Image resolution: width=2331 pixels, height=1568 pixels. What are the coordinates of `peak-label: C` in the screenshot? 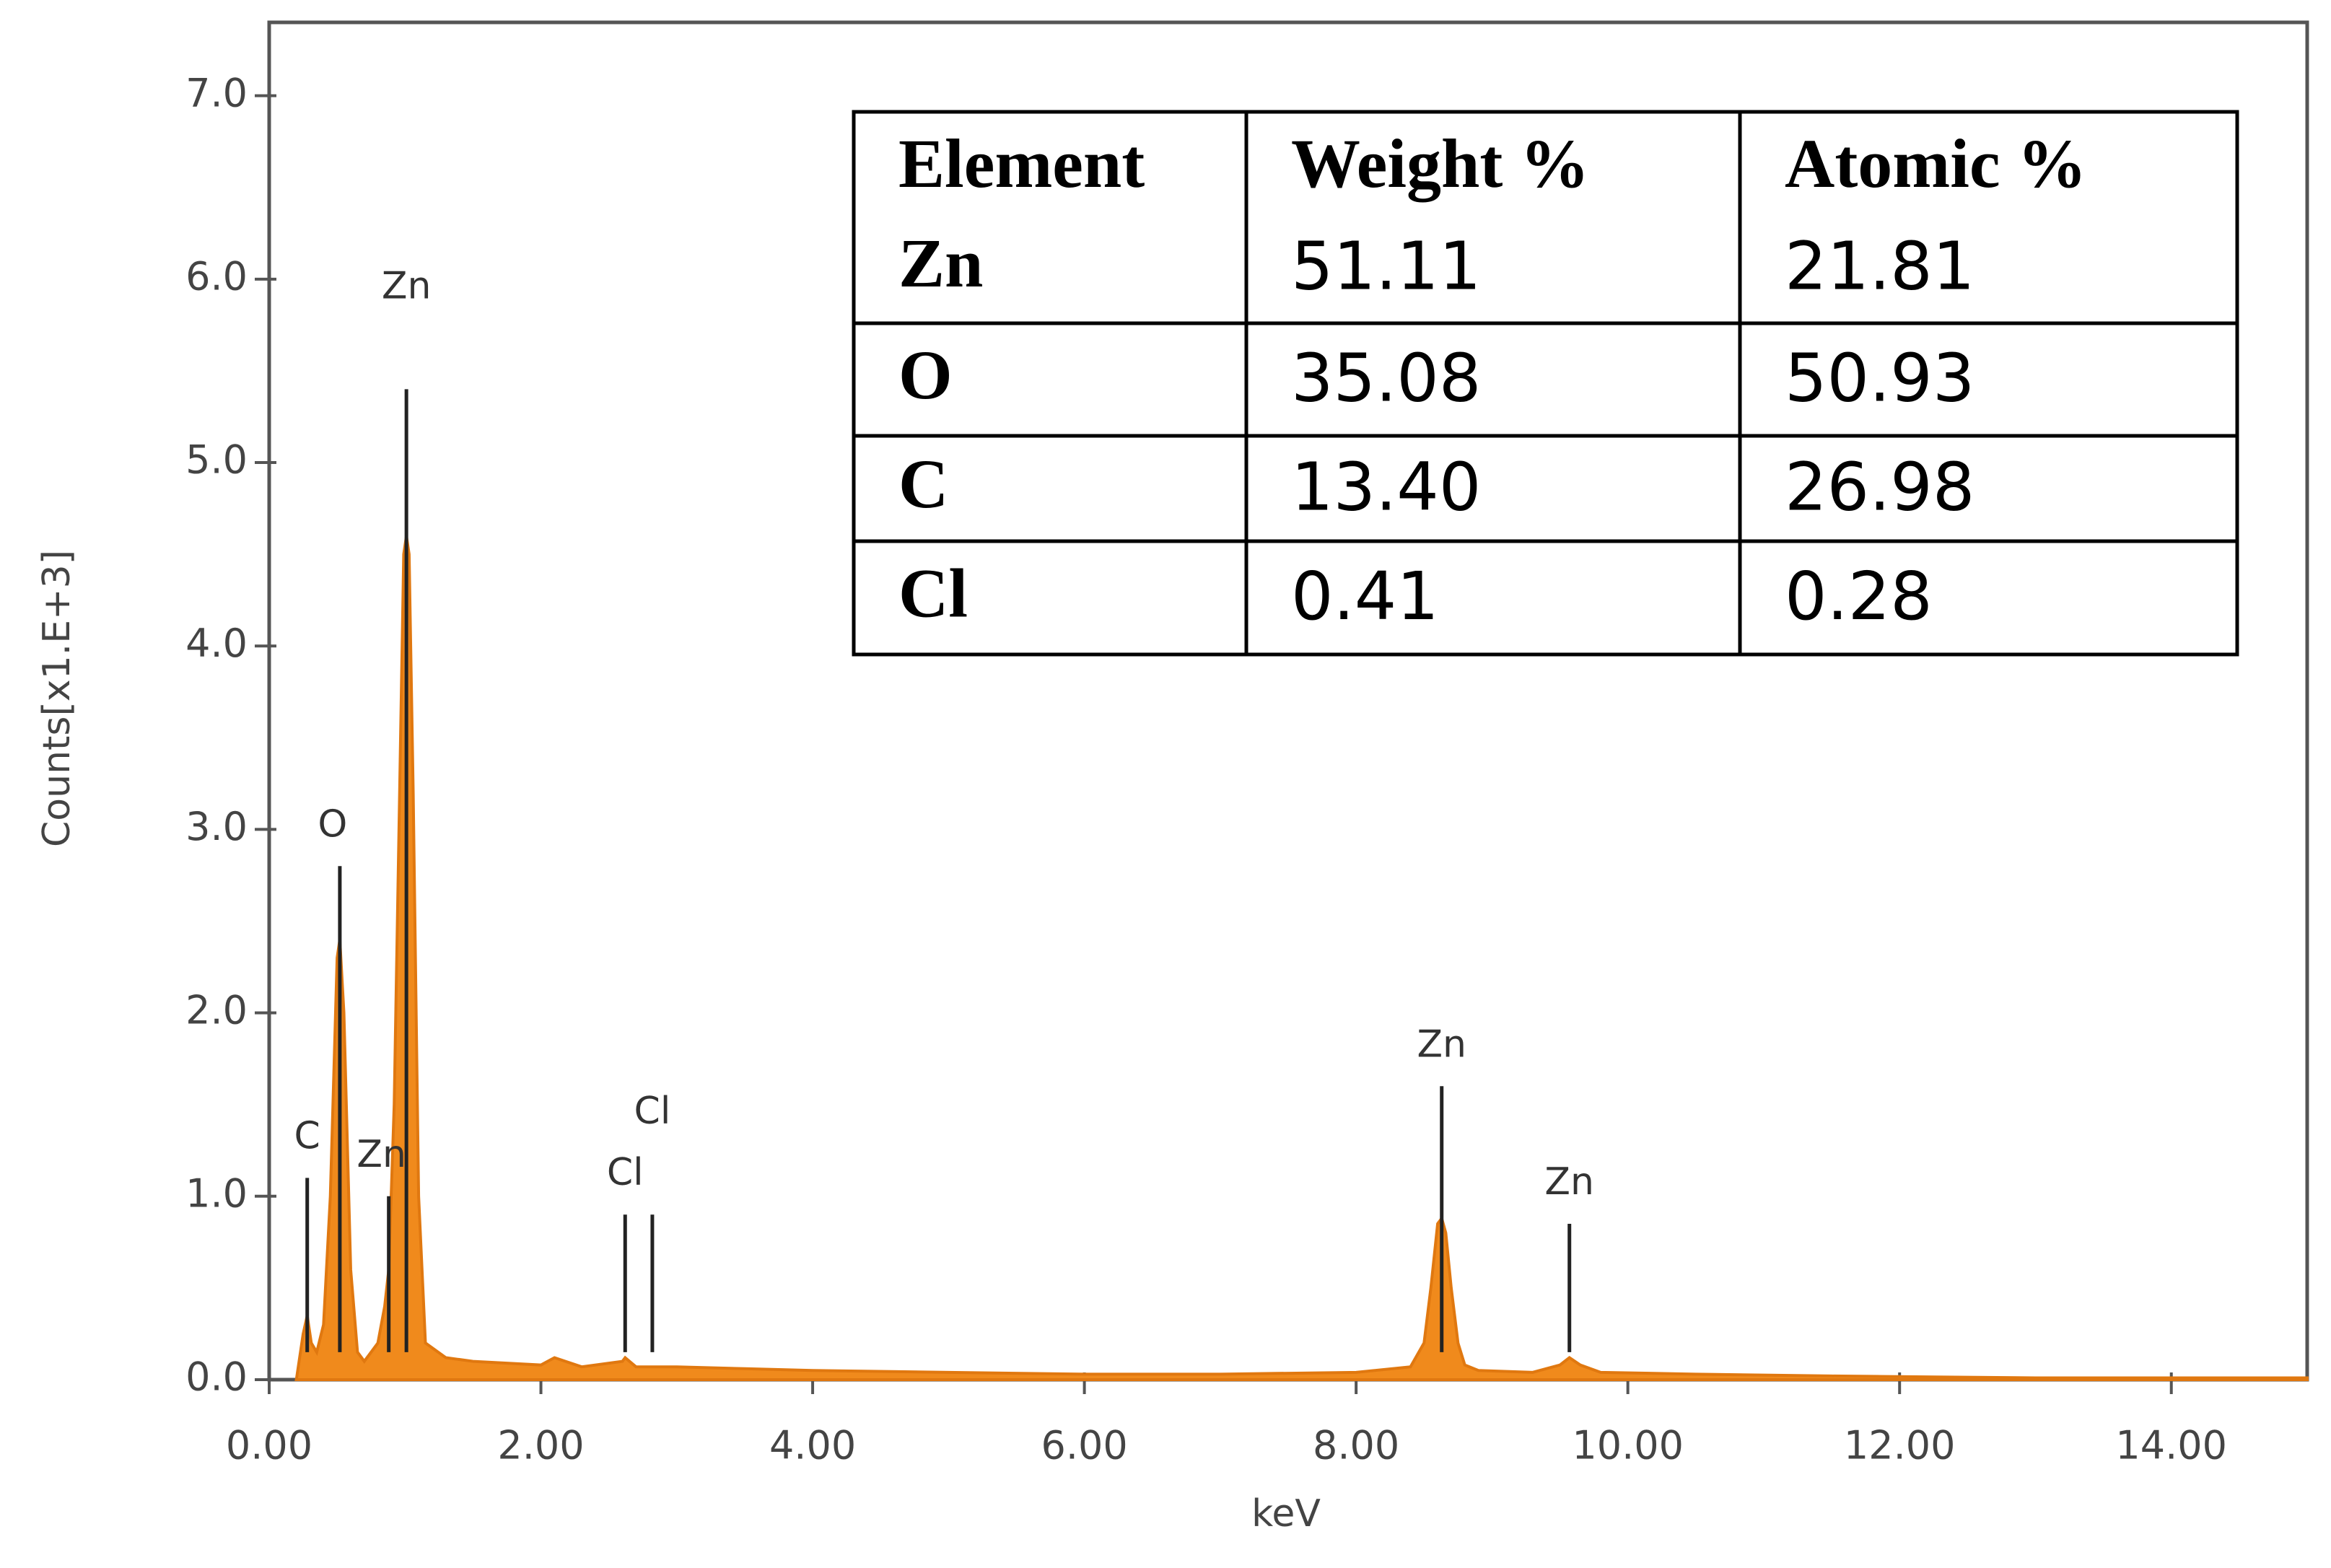 It's located at (307, 1135).